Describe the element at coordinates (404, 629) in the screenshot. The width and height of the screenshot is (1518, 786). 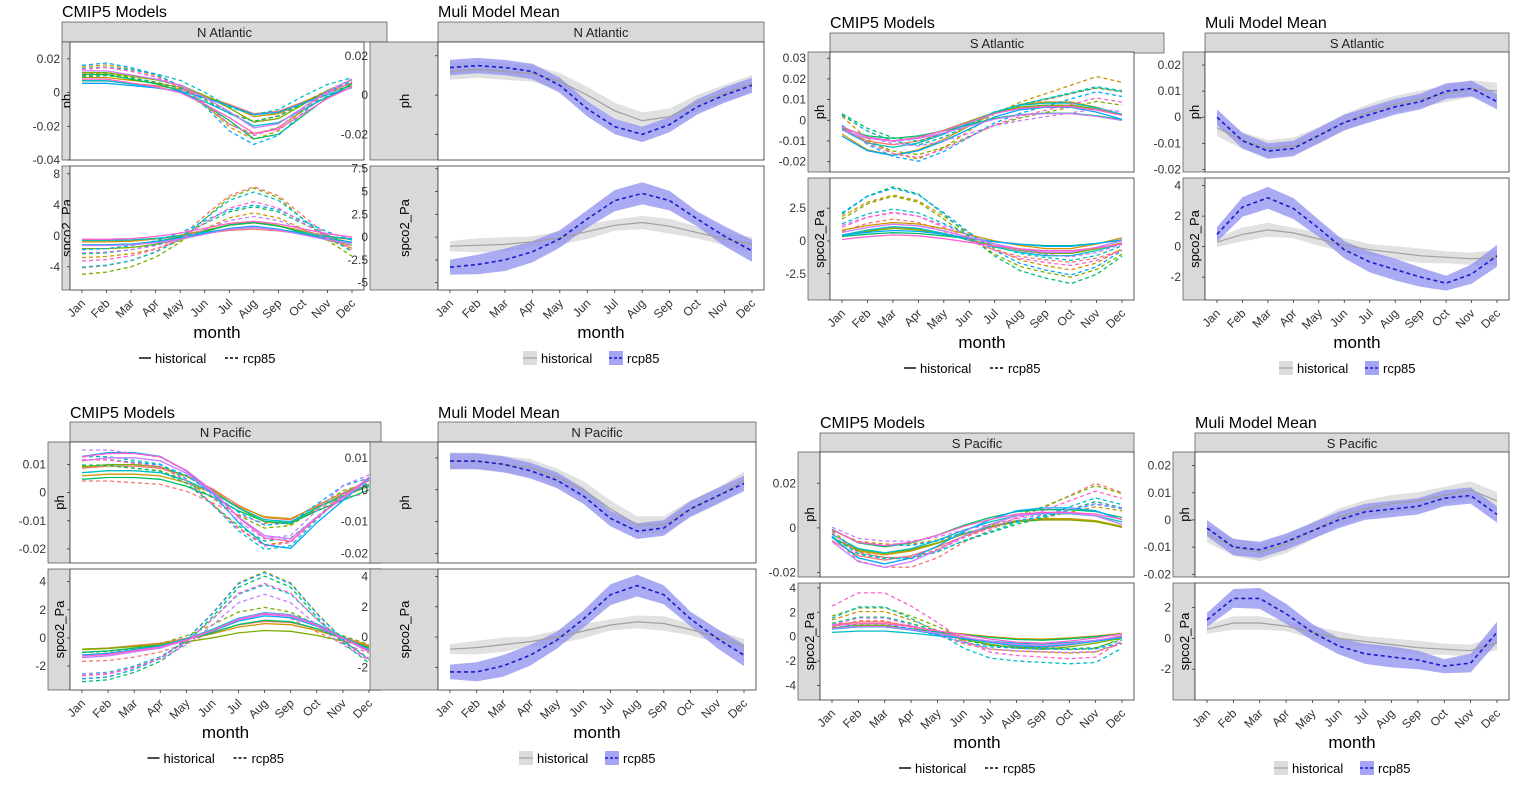
I see `facet-row-strip-spco2` at that location.